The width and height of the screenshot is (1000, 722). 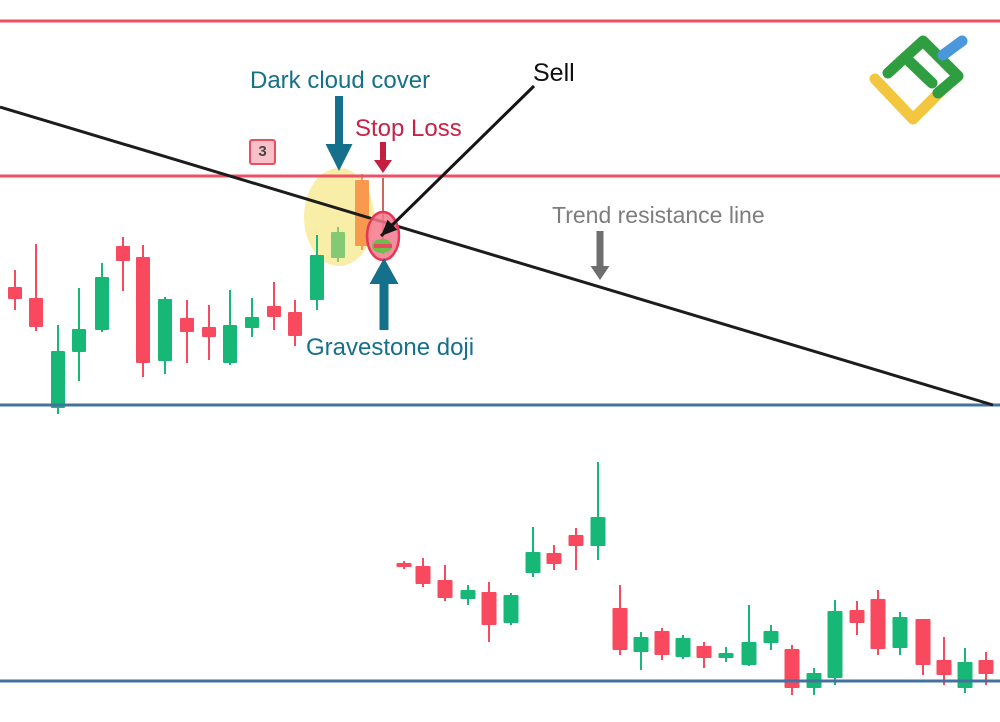 What do you see at coordinates (383, 166) in the screenshot?
I see `stop-loss-arrow-icon` at bounding box center [383, 166].